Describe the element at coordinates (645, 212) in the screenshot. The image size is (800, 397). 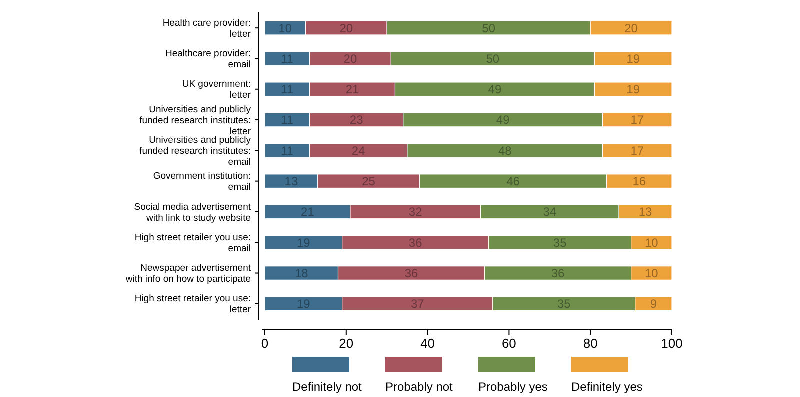
I see `data-label: 13` at that location.